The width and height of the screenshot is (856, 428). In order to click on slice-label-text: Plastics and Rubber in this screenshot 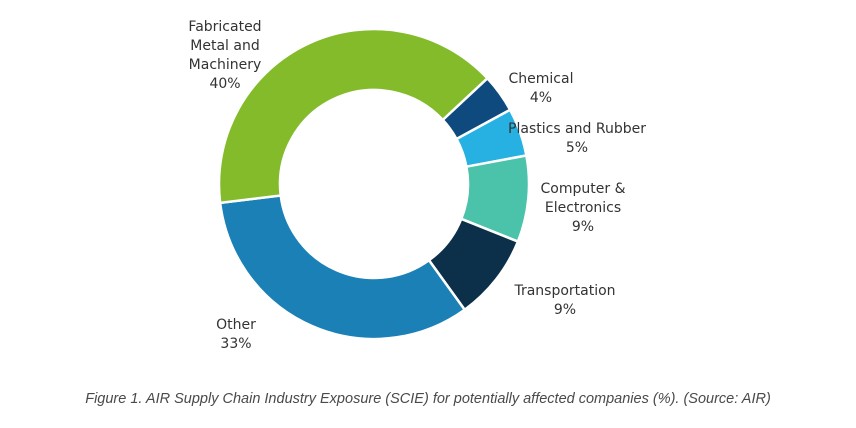, I will do `click(577, 129)`.